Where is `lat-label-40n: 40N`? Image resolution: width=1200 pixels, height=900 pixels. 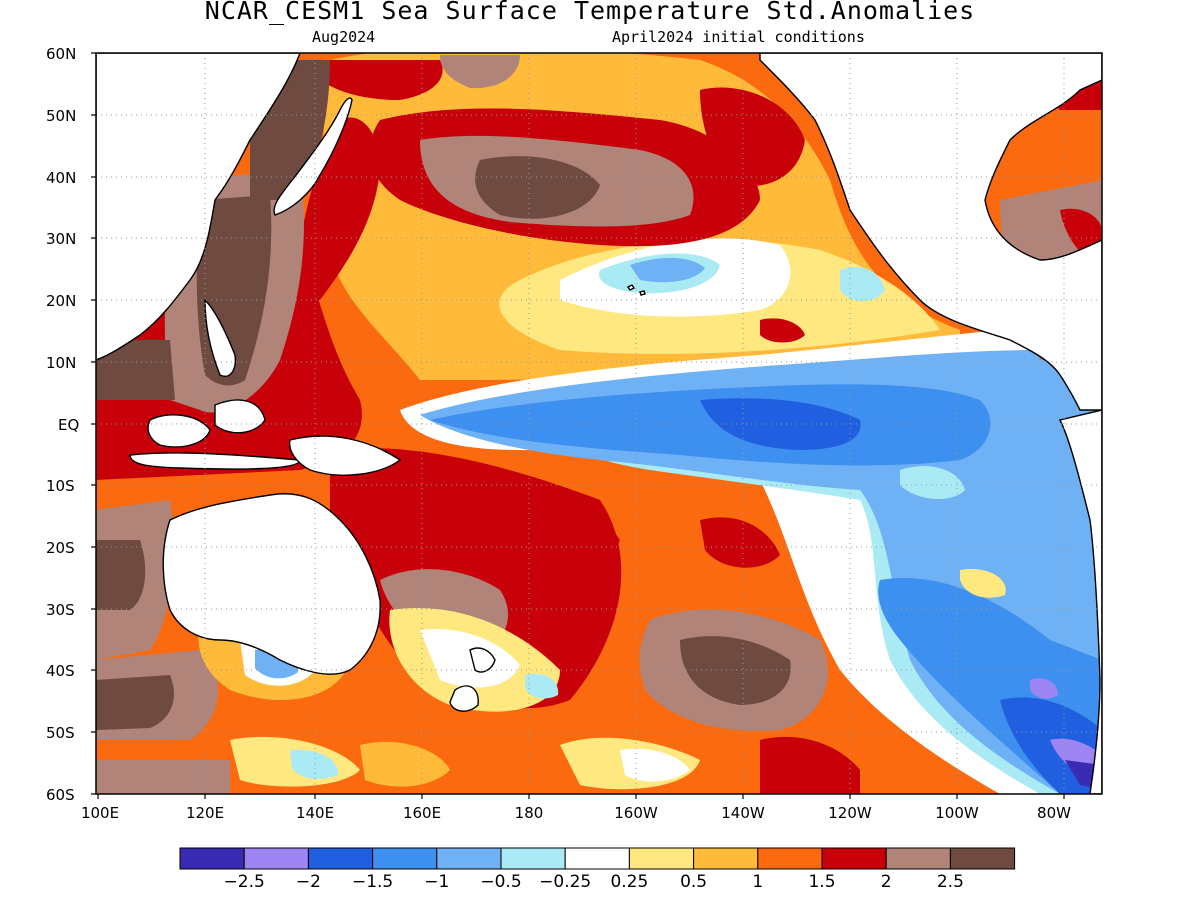 lat-label-40n: 40N is located at coordinates (61, 178).